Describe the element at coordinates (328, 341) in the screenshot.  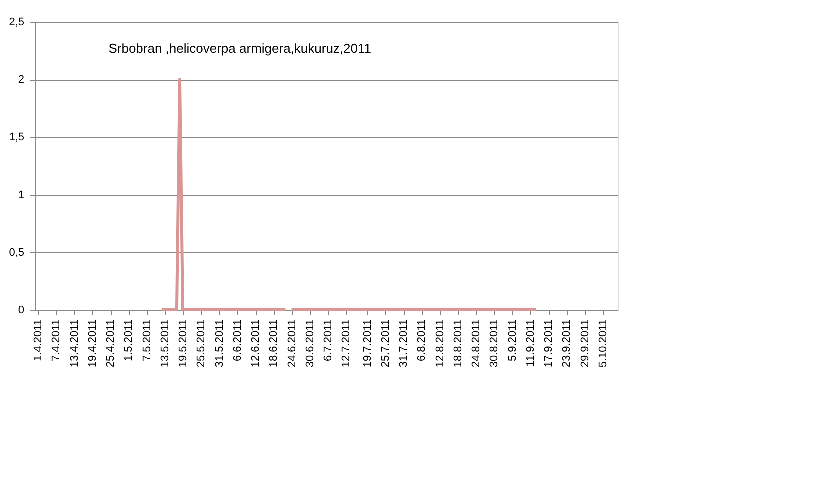
I see `x-tick-label: 6.7.2011` at that location.